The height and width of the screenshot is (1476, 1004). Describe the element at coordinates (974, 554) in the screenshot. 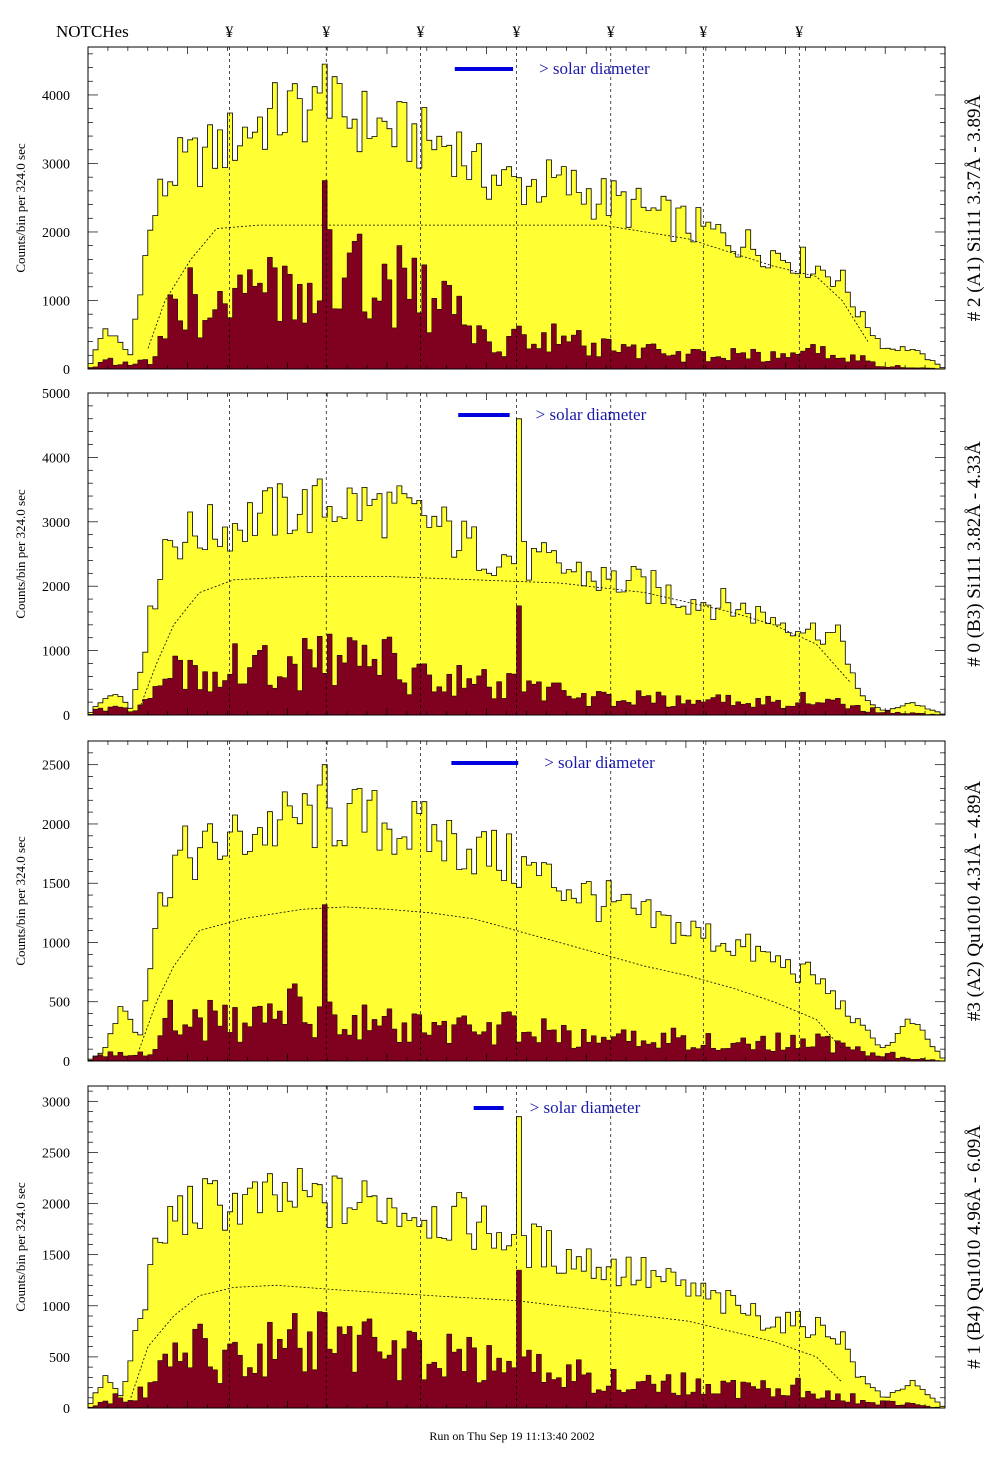

I see `panel-title: # 0 (B3) Si111 3.82Å - 4.33Å` at that location.